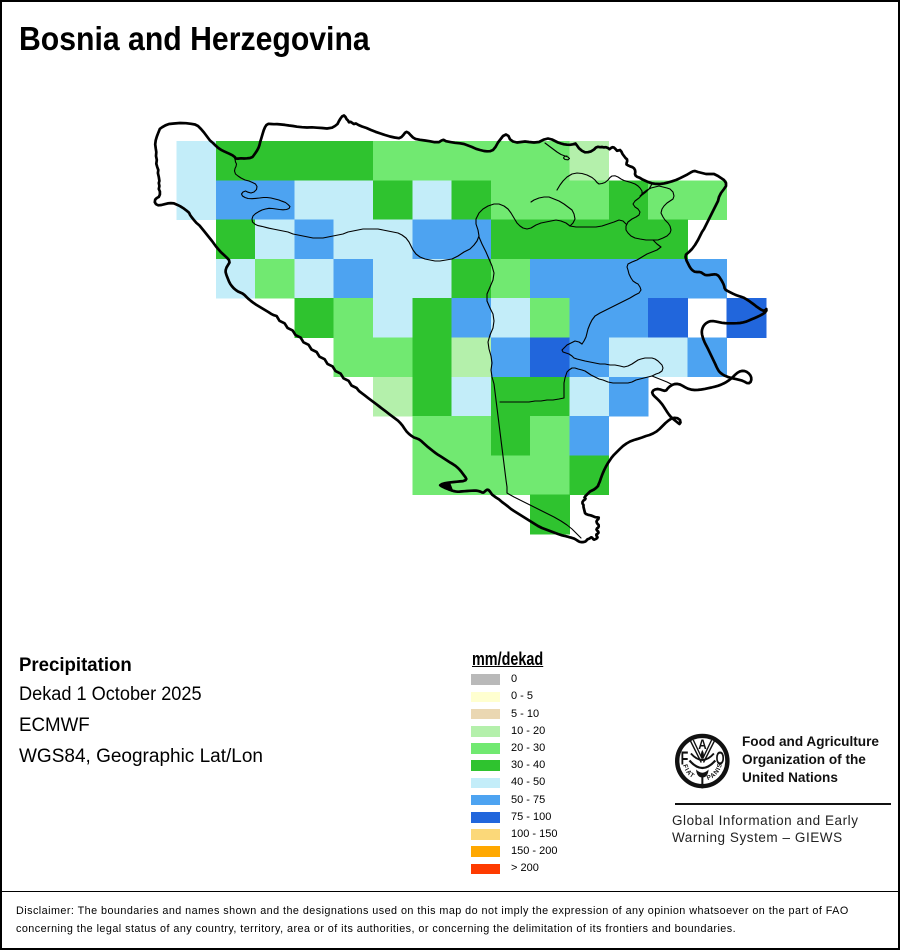 Image resolution: width=900 pixels, height=950 pixels. I want to click on svg-text: F, so click(685, 759).